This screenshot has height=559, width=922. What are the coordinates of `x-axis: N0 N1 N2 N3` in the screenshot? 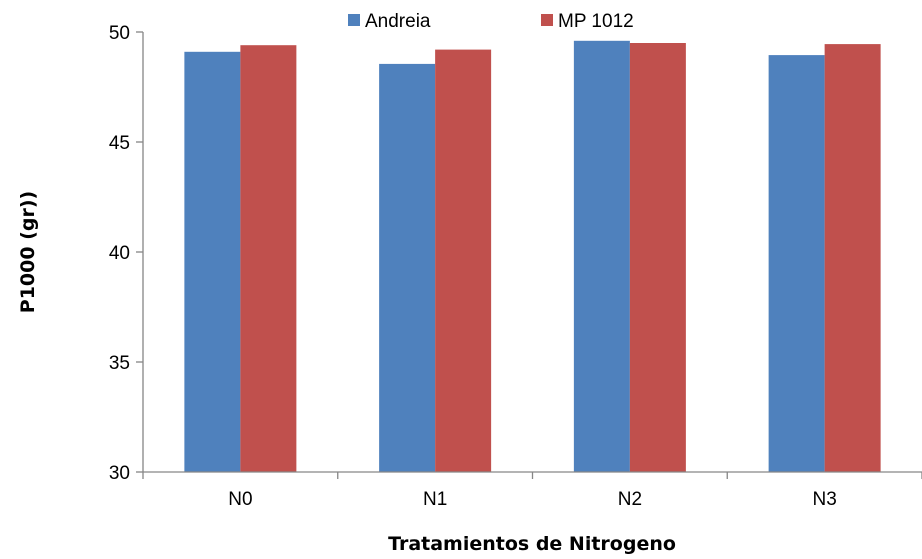 It's located at (532, 490).